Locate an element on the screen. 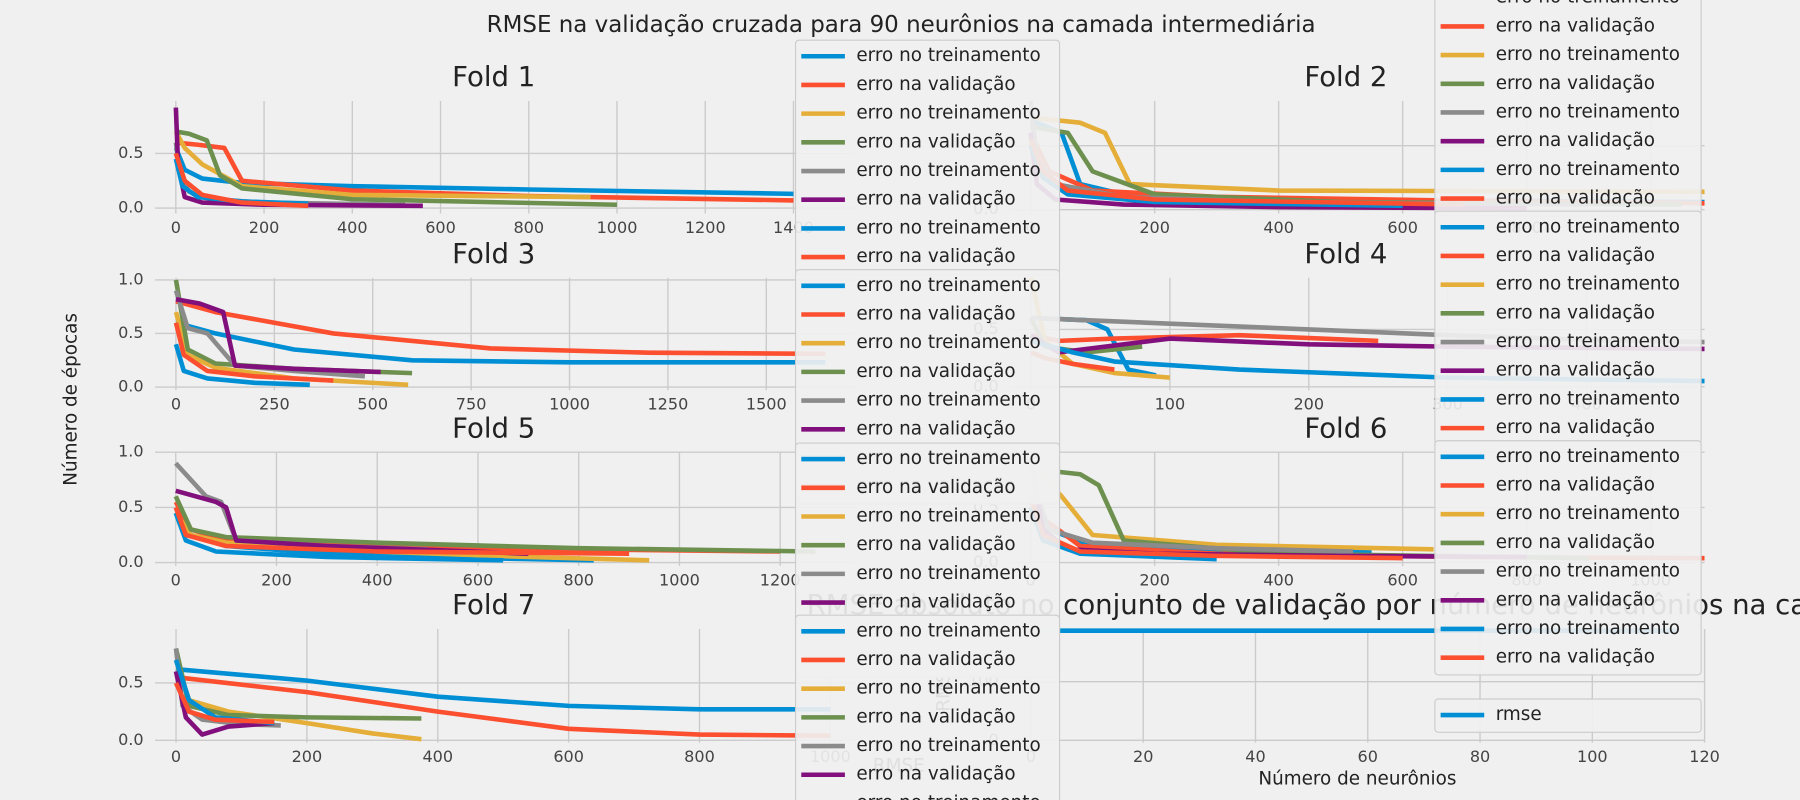 Image resolution: width=1800 pixels, height=800 pixels. x-tick-label: 750 is located at coordinates (471, 404).